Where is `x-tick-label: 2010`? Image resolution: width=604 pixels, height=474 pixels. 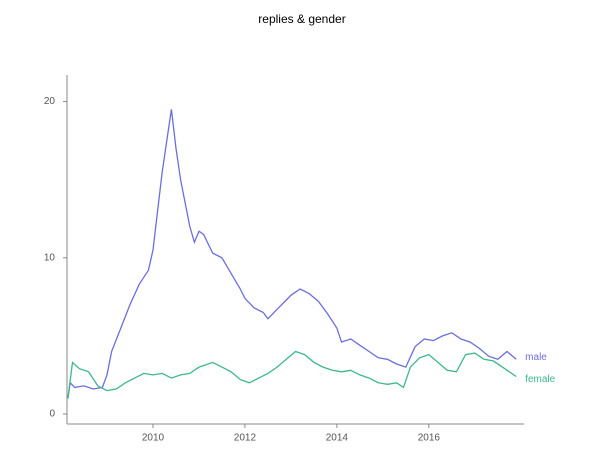
x-tick-label: 2010 is located at coordinates (153, 438).